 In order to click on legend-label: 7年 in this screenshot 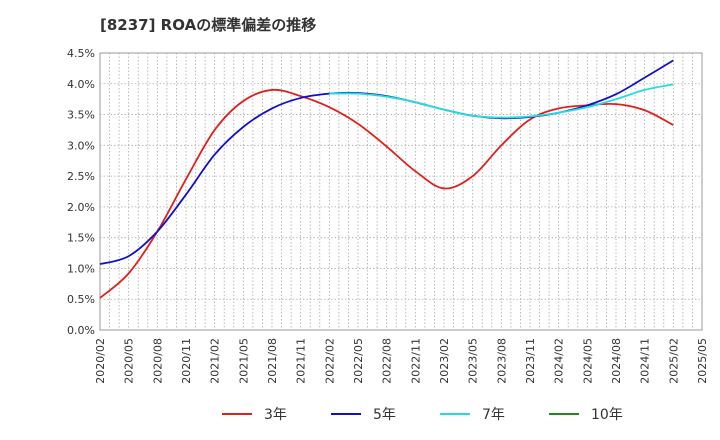, I will do `click(493, 415)`.